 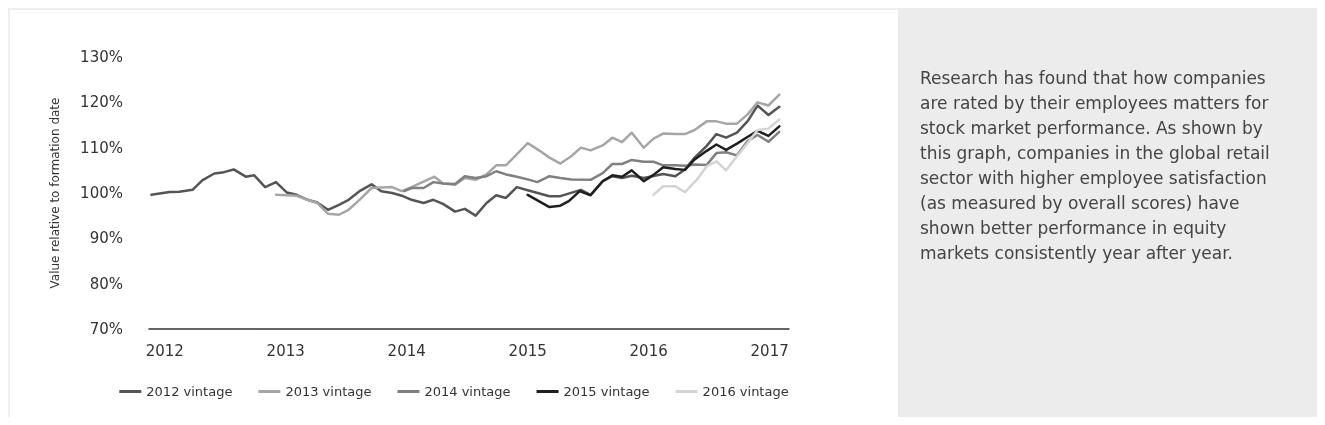 What do you see at coordinates (189, 391) in the screenshot?
I see `legend-label: 2012 vintage` at bounding box center [189, 391].